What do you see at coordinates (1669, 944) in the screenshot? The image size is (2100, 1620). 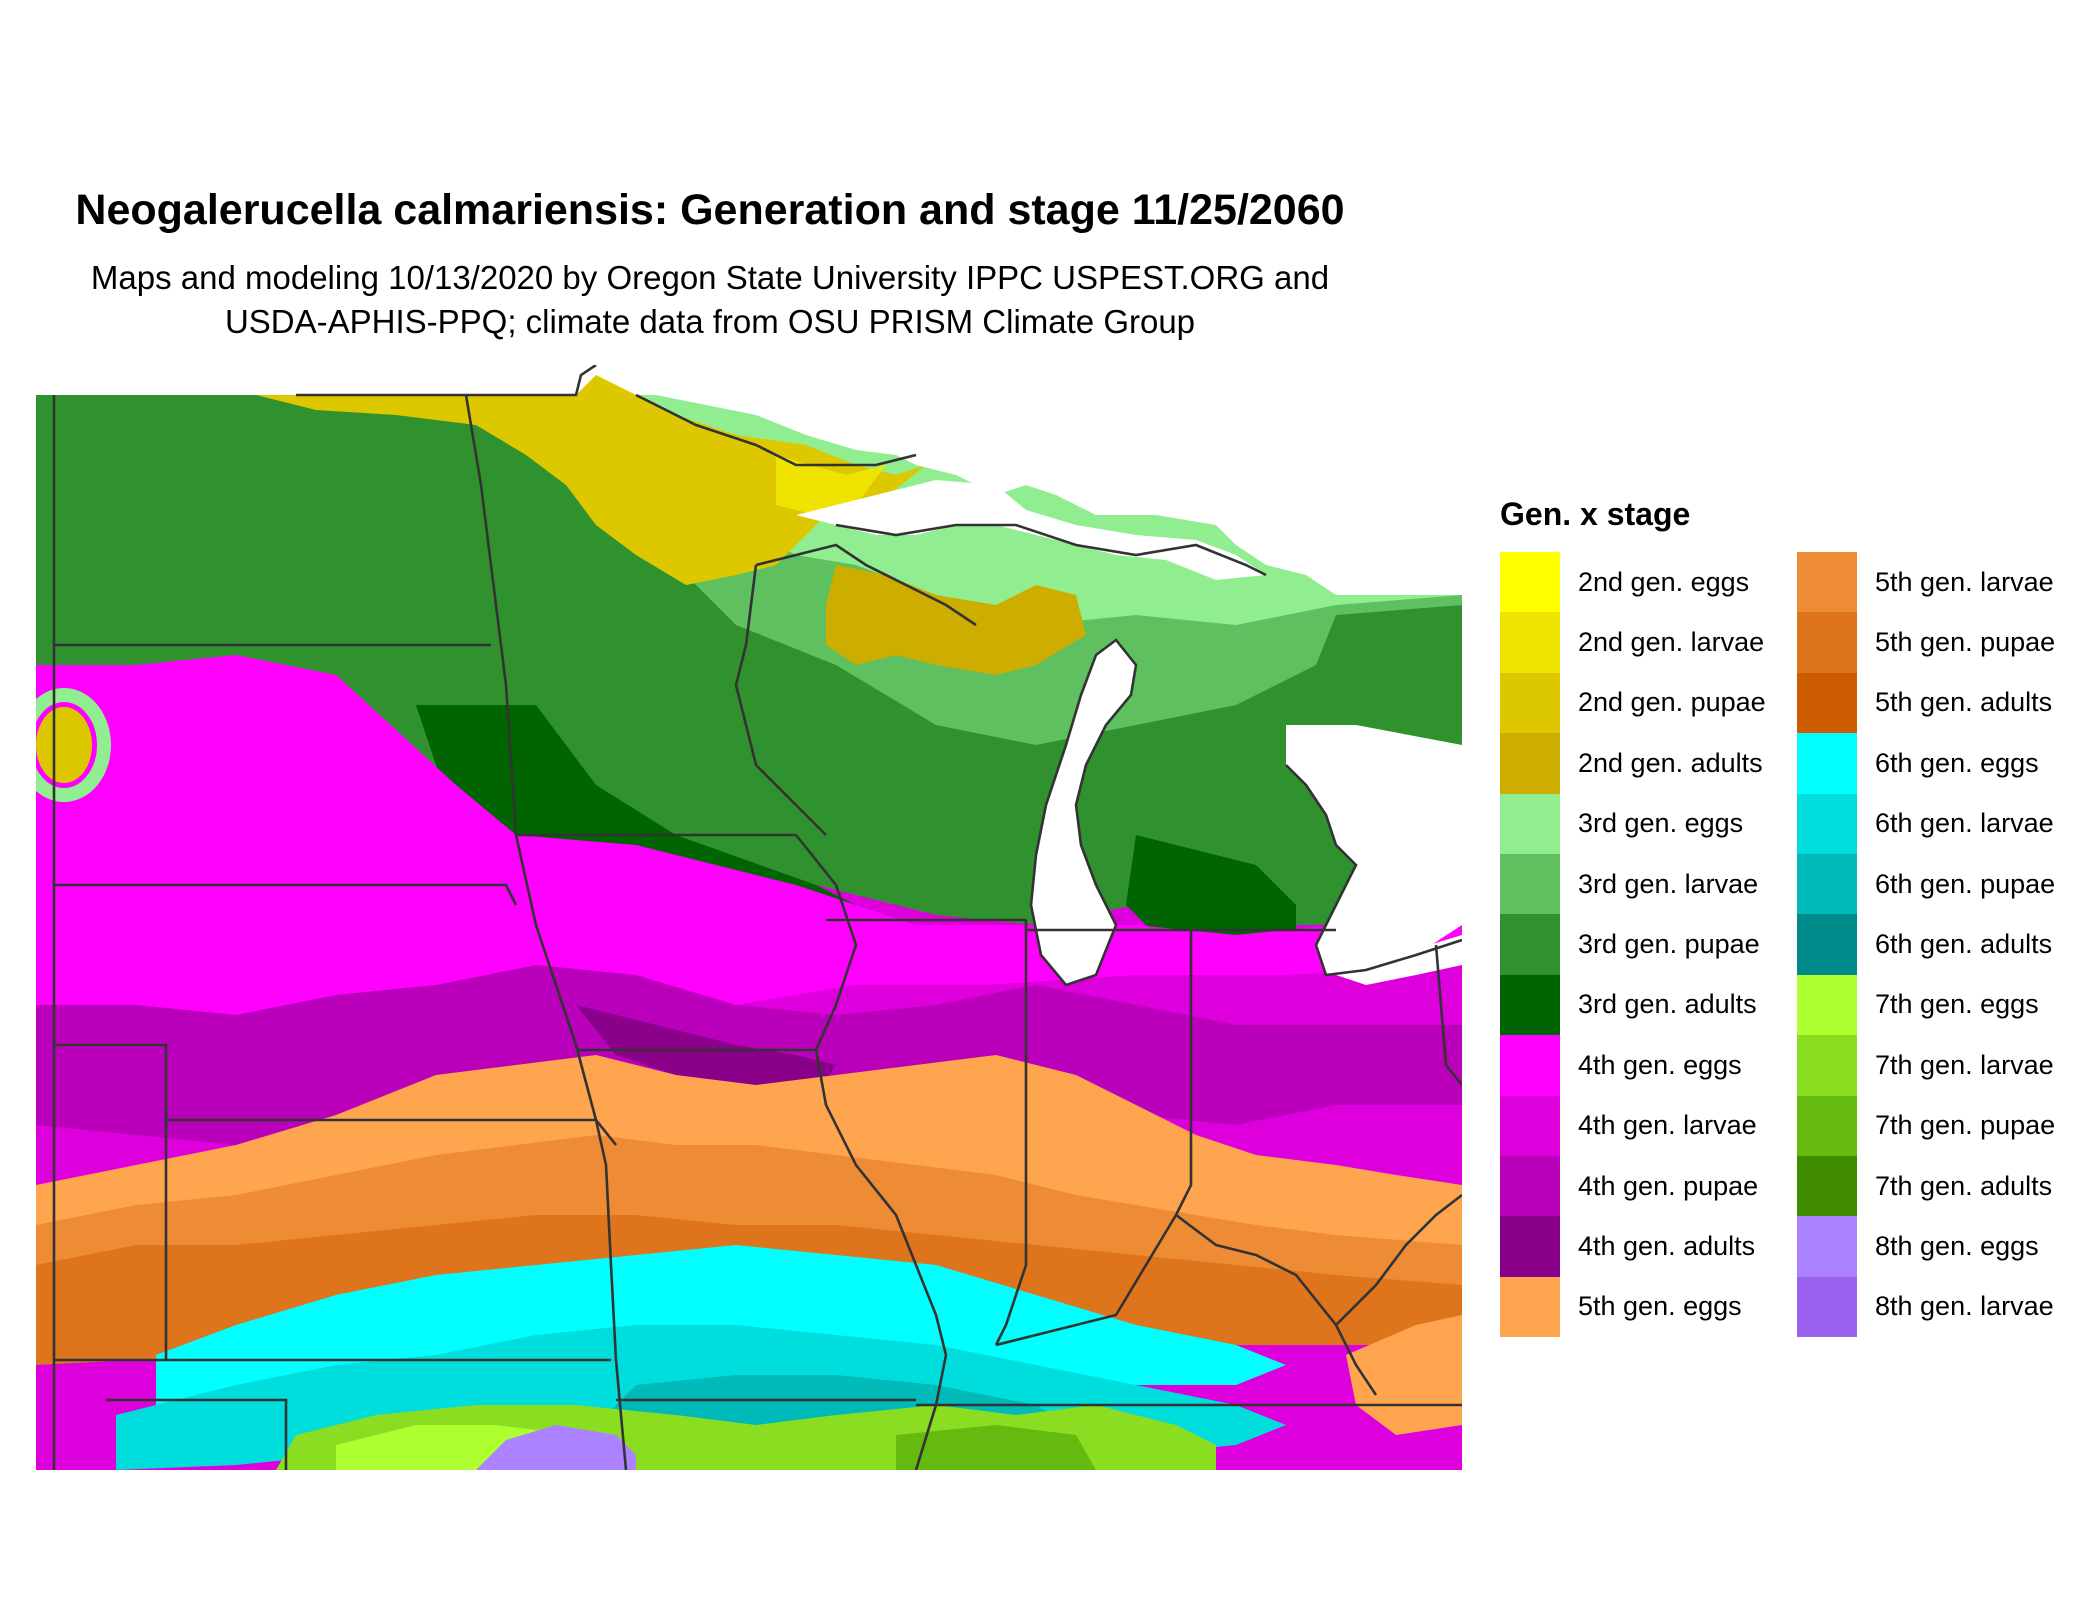 I see `legend-label: 3rd gen. pupae` at bounding box center [1669, 944].